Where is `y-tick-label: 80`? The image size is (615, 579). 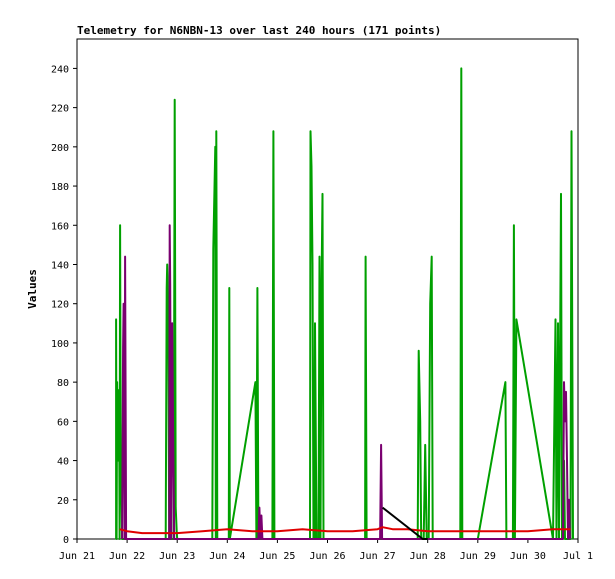 y-tick-label: 80 is located at coordinates (63, 383).